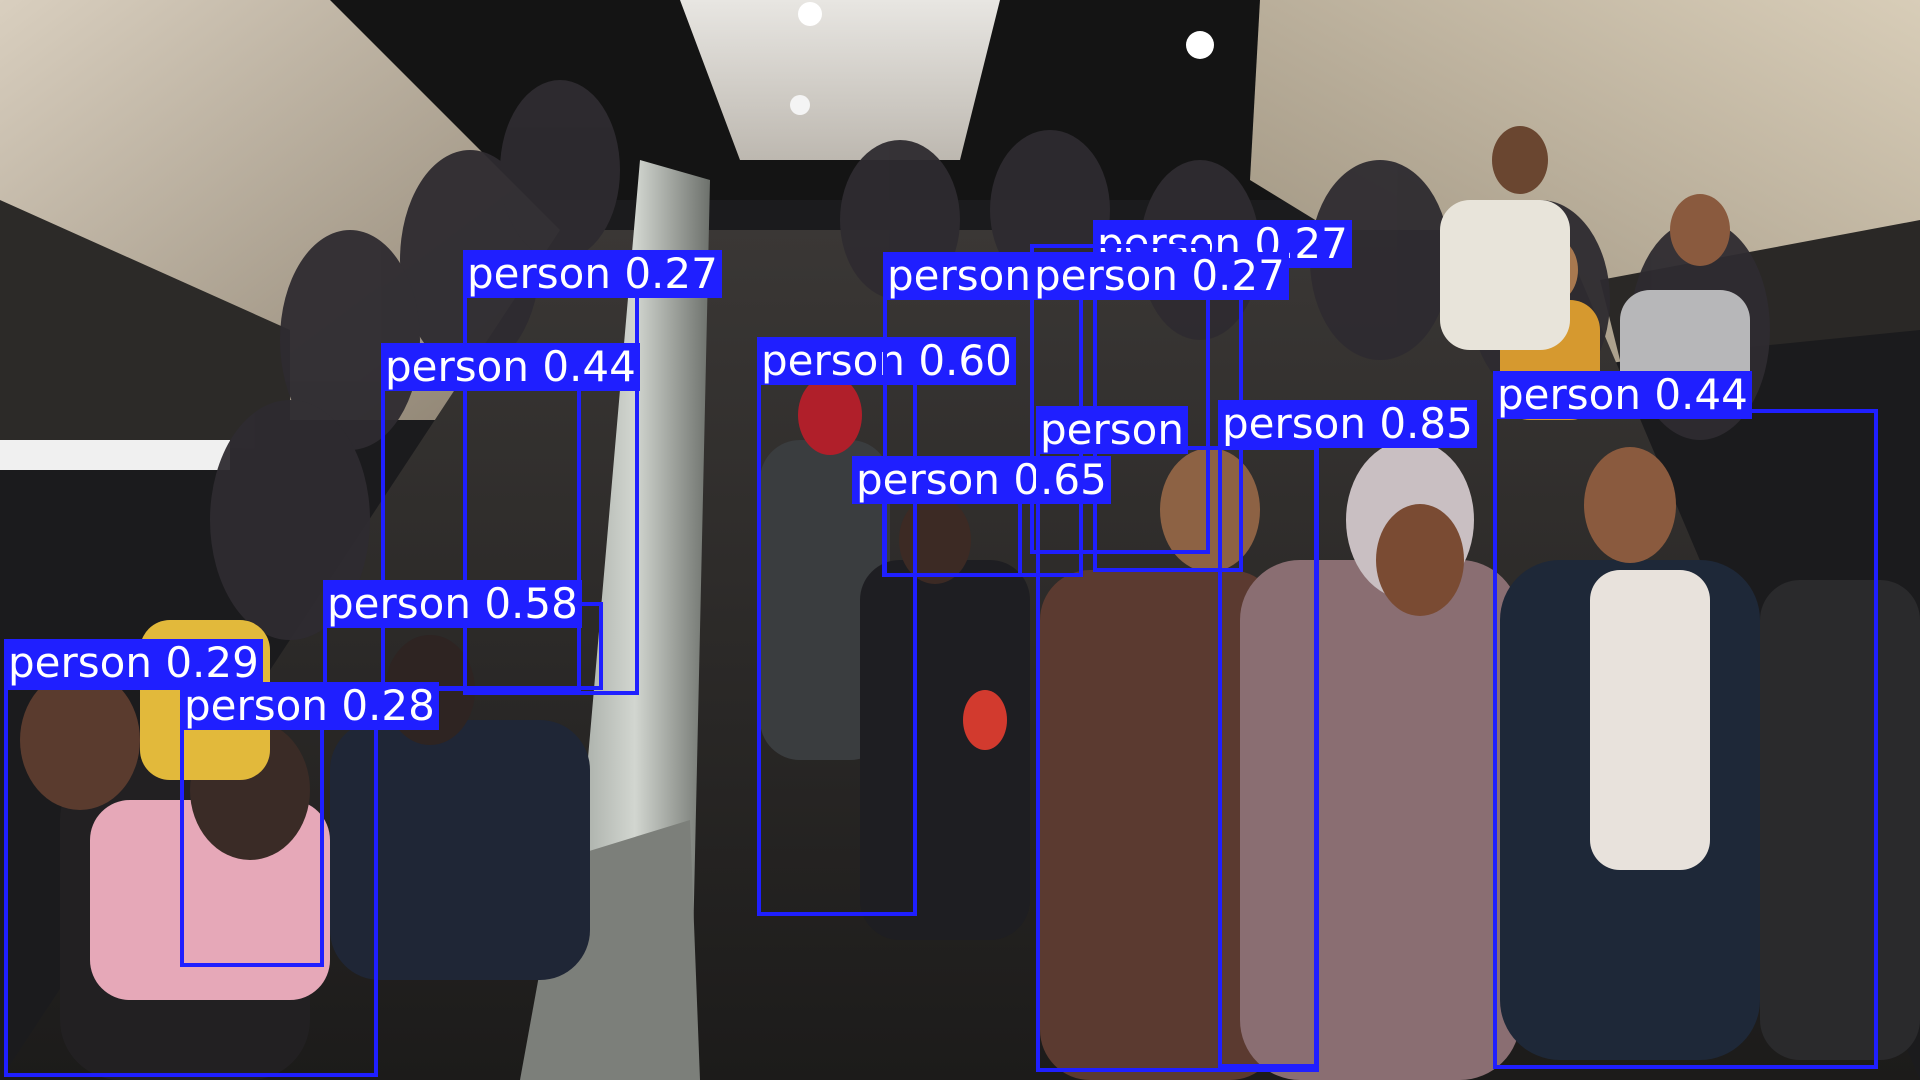  I want to click on detection-confidence: 0.58, so click(524, 603).